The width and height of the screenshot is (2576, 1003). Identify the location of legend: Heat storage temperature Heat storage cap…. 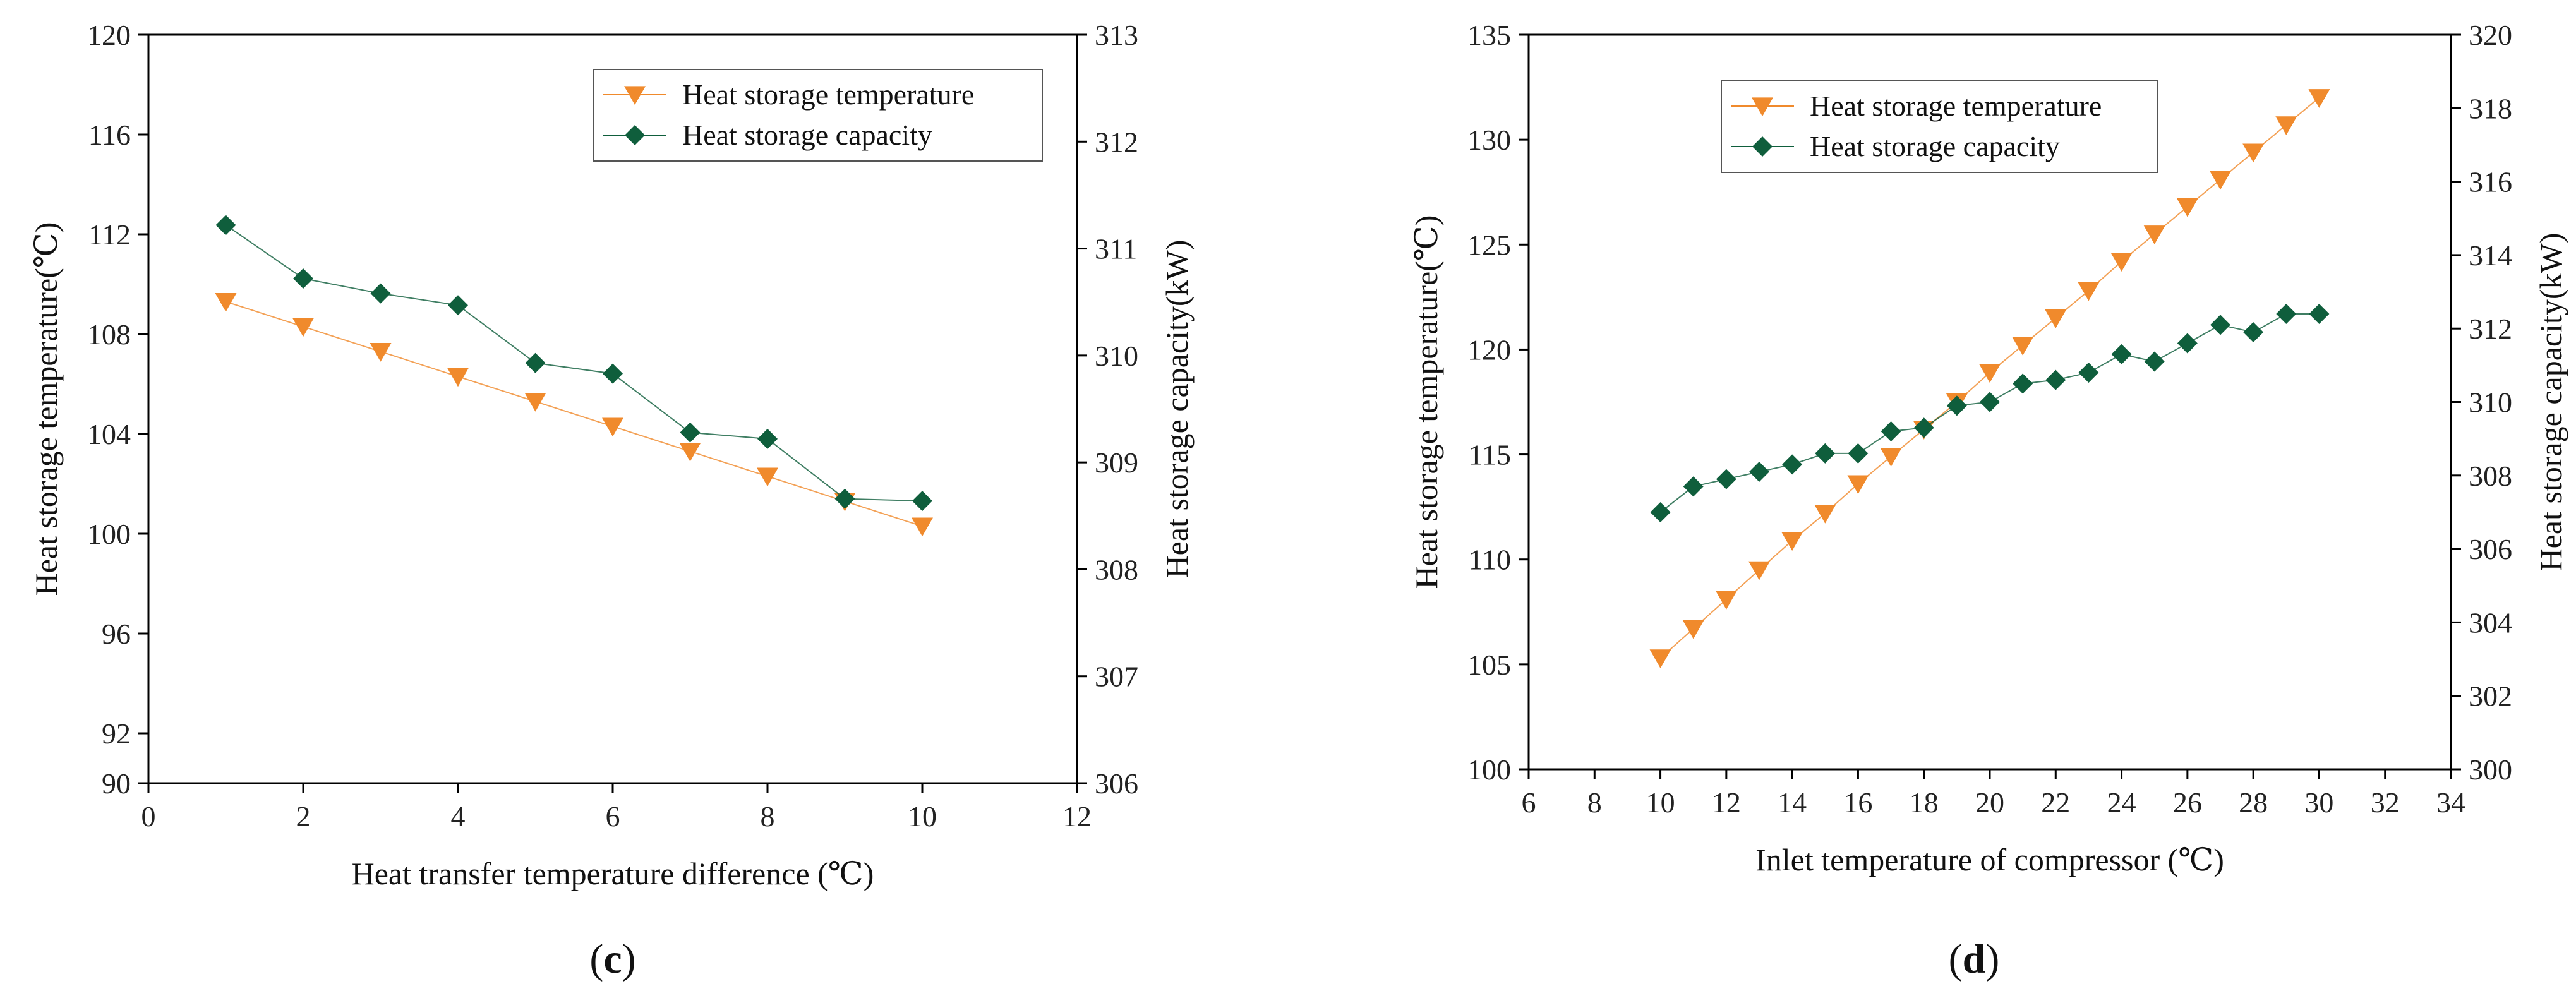
(818, 115).